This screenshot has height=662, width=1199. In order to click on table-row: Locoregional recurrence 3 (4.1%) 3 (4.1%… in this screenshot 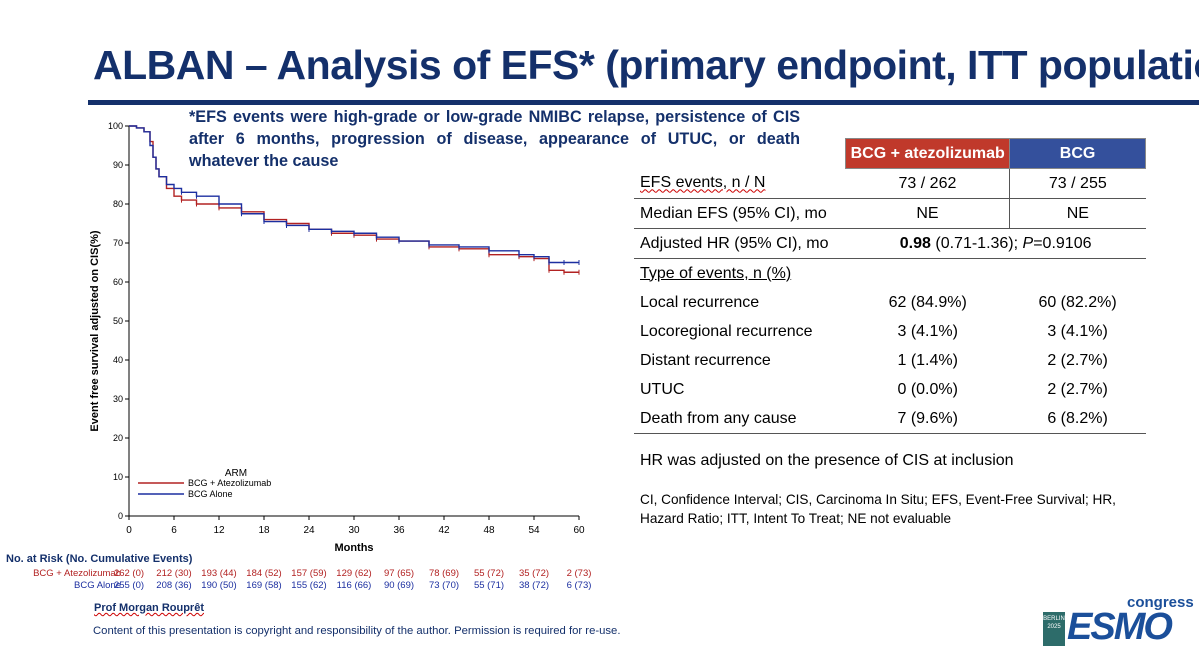, I will do `click(890, 331)`.